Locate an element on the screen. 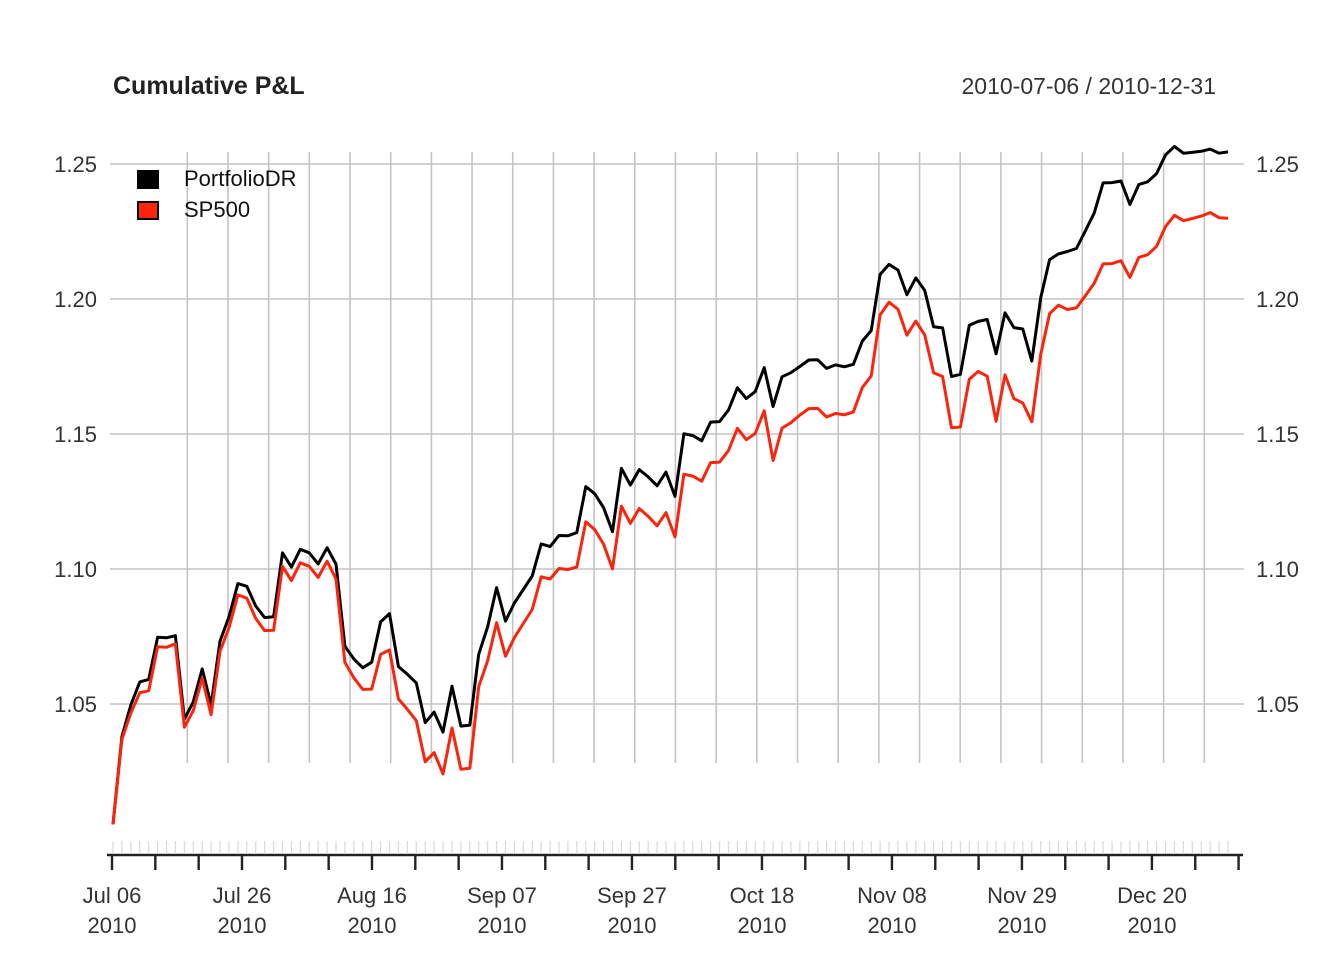 Image resolution: width=1344 pixels, height=960 pixels. date-range-label: 2010-07-06 / 2010-12-31 is located at coordinates (1088, 86).